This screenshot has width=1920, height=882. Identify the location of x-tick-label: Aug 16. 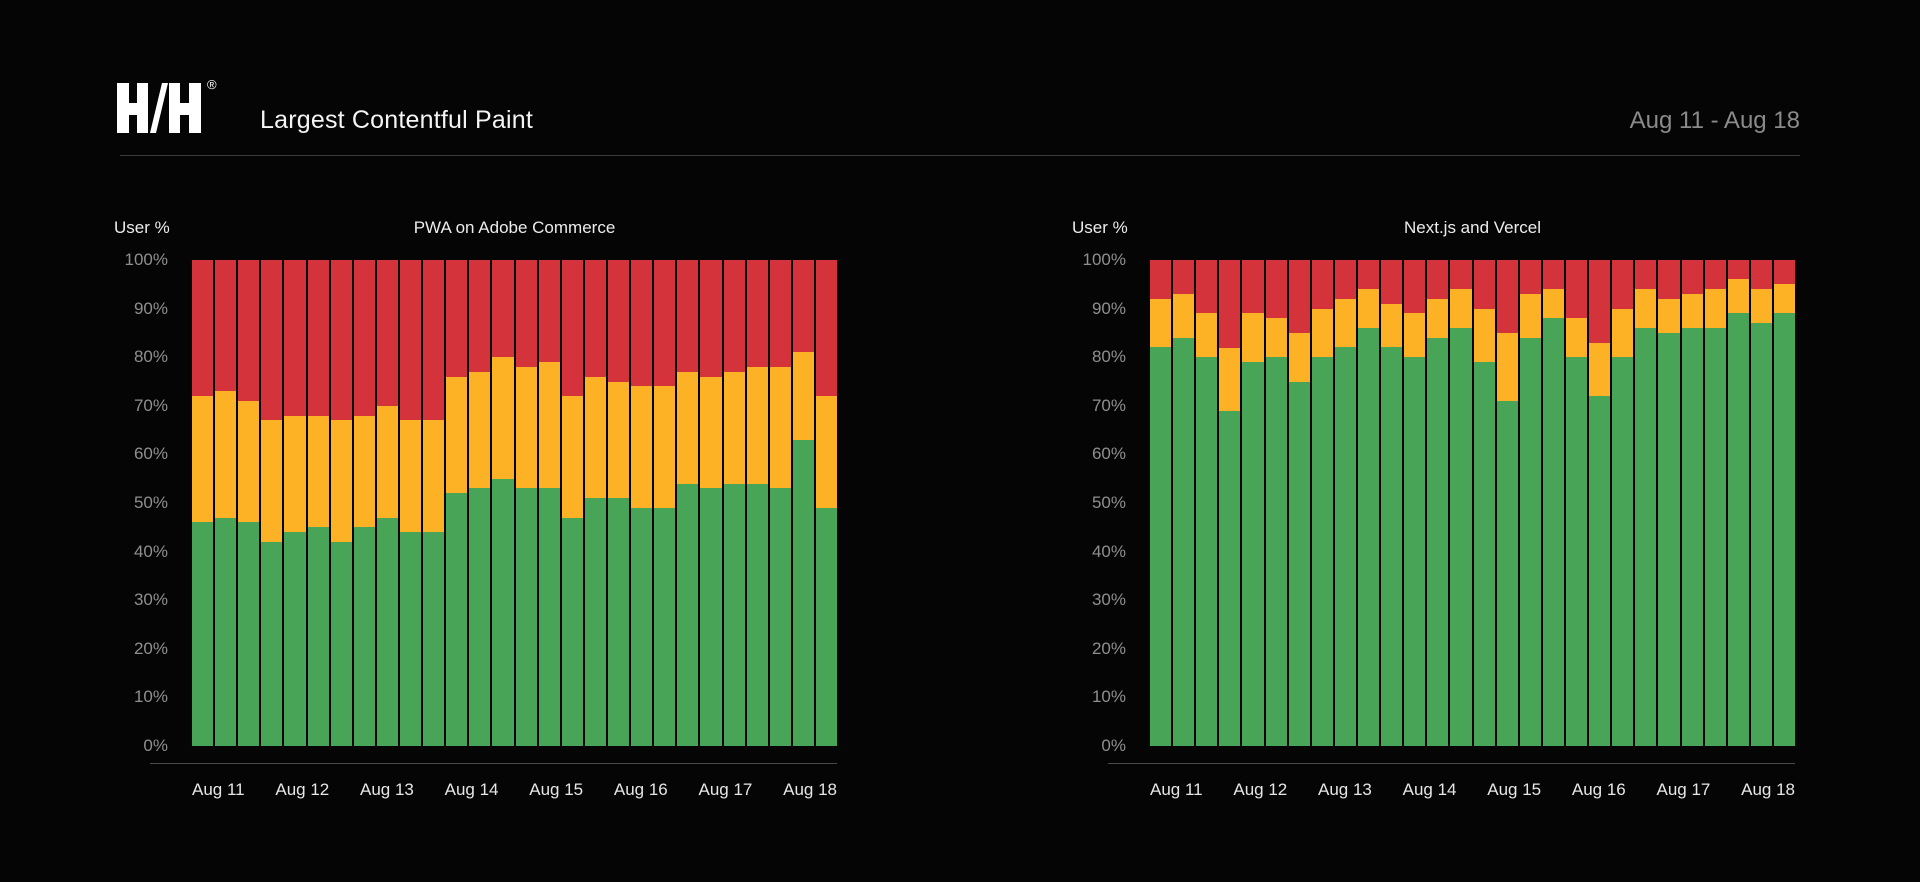
(1598, 789).